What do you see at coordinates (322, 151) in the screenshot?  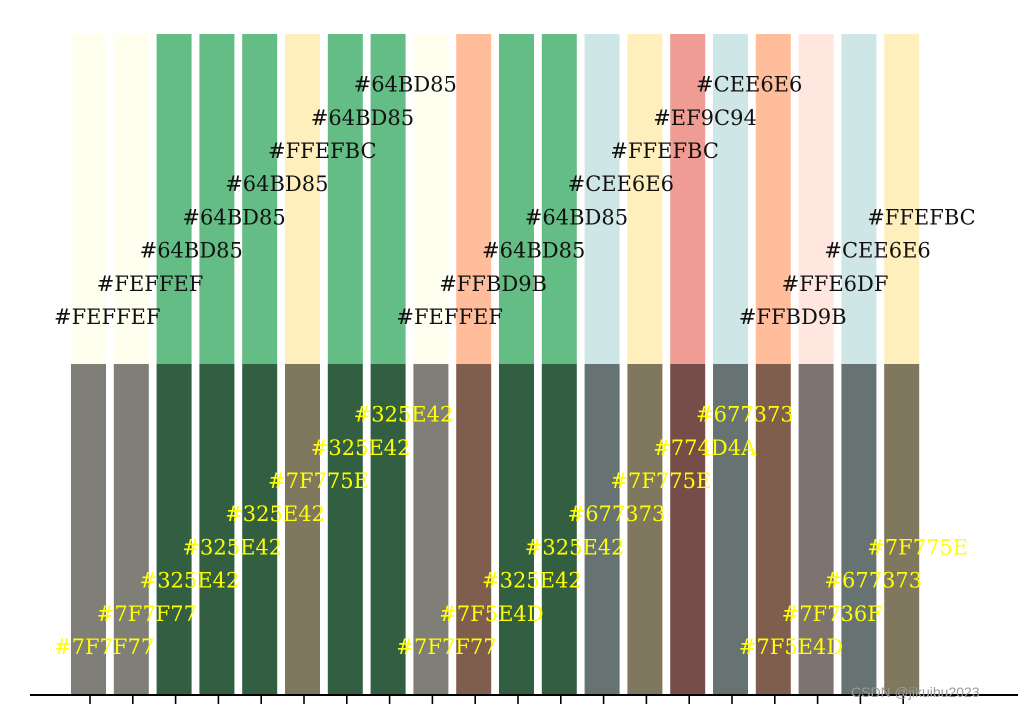 I see `top-bar-label-6: #FFEFBC` at bounding box center [322, 151].